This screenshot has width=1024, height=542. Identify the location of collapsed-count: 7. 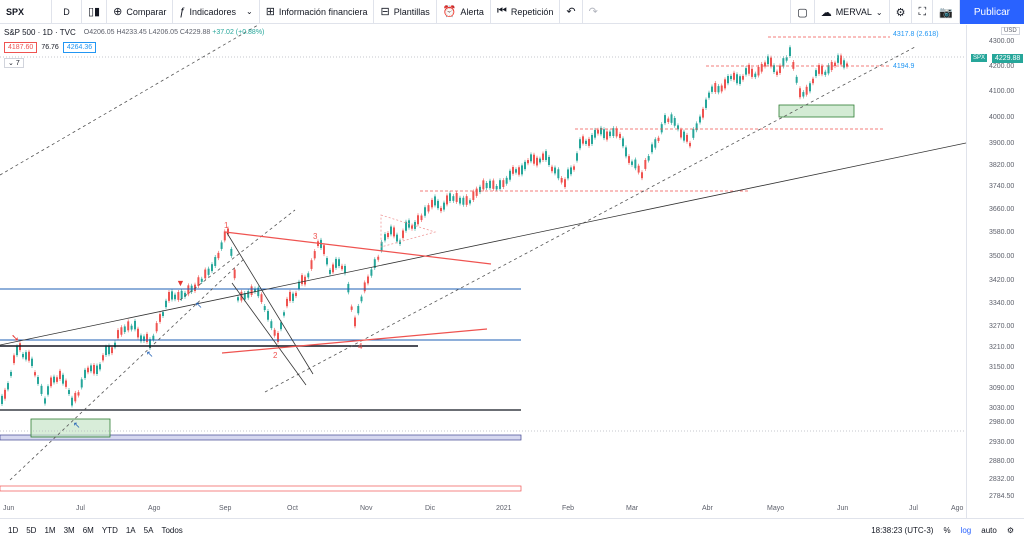
(17, 63).